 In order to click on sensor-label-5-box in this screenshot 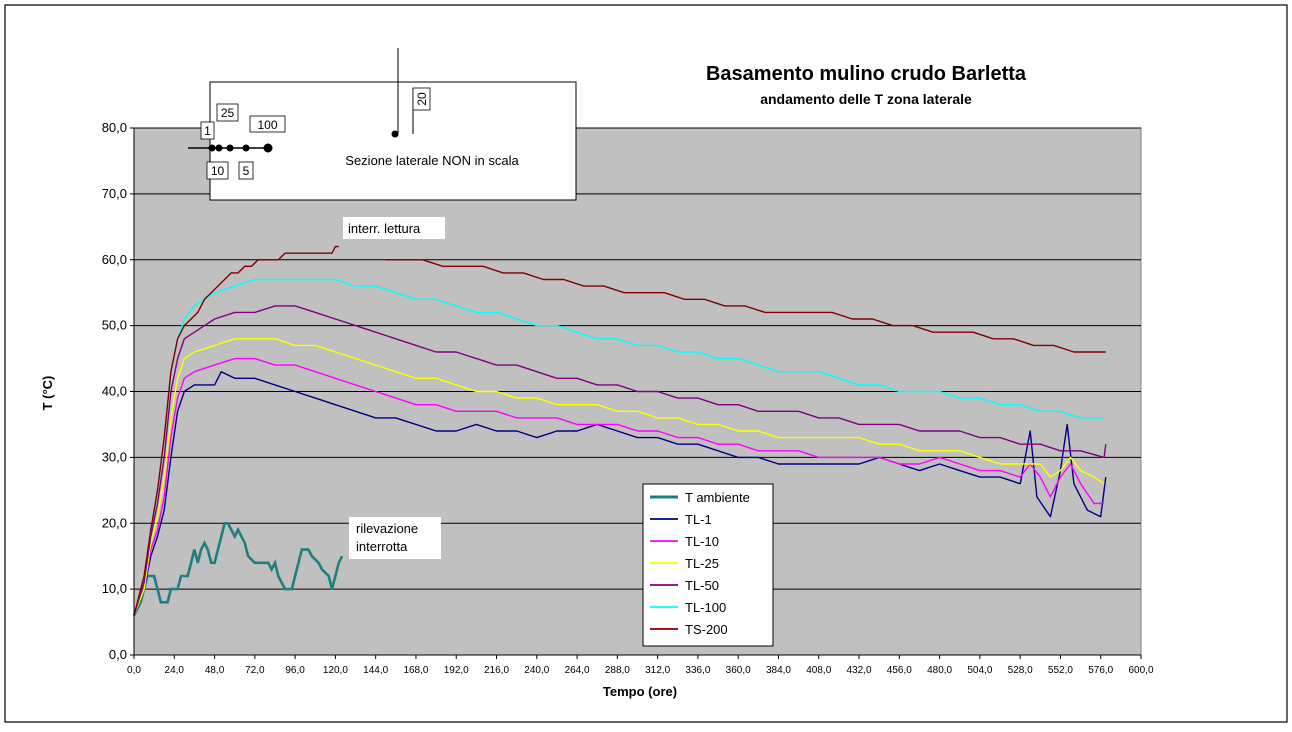, I will do `click(246, 170)`.